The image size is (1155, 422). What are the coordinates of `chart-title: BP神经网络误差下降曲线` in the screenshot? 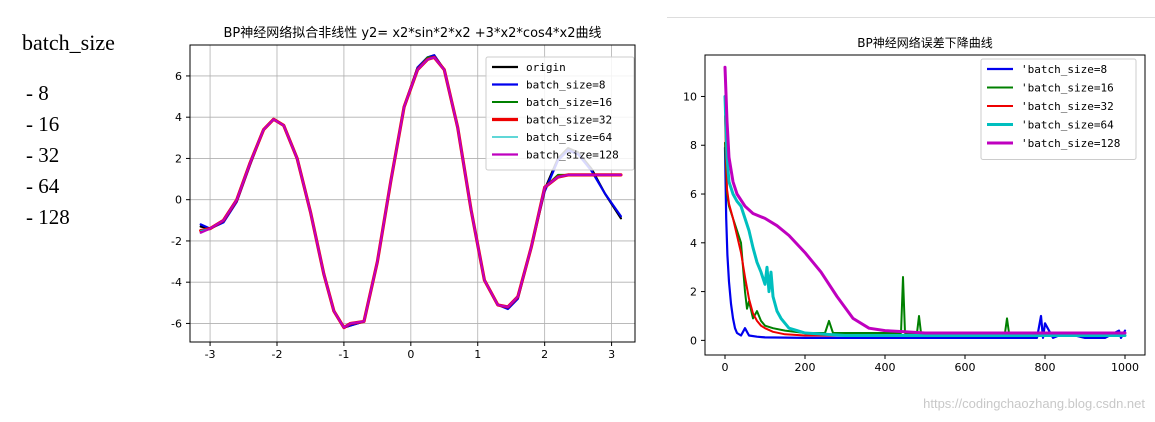 It's located at (924, 42).